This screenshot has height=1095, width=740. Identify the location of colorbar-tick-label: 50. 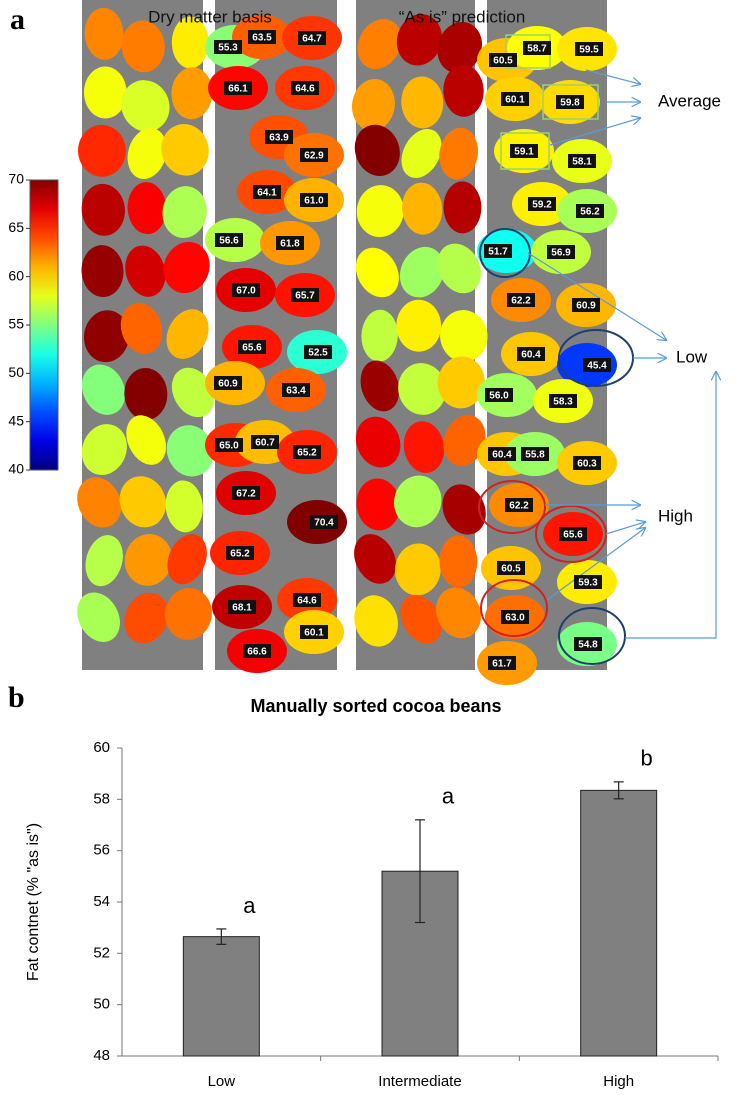
(16, 372).